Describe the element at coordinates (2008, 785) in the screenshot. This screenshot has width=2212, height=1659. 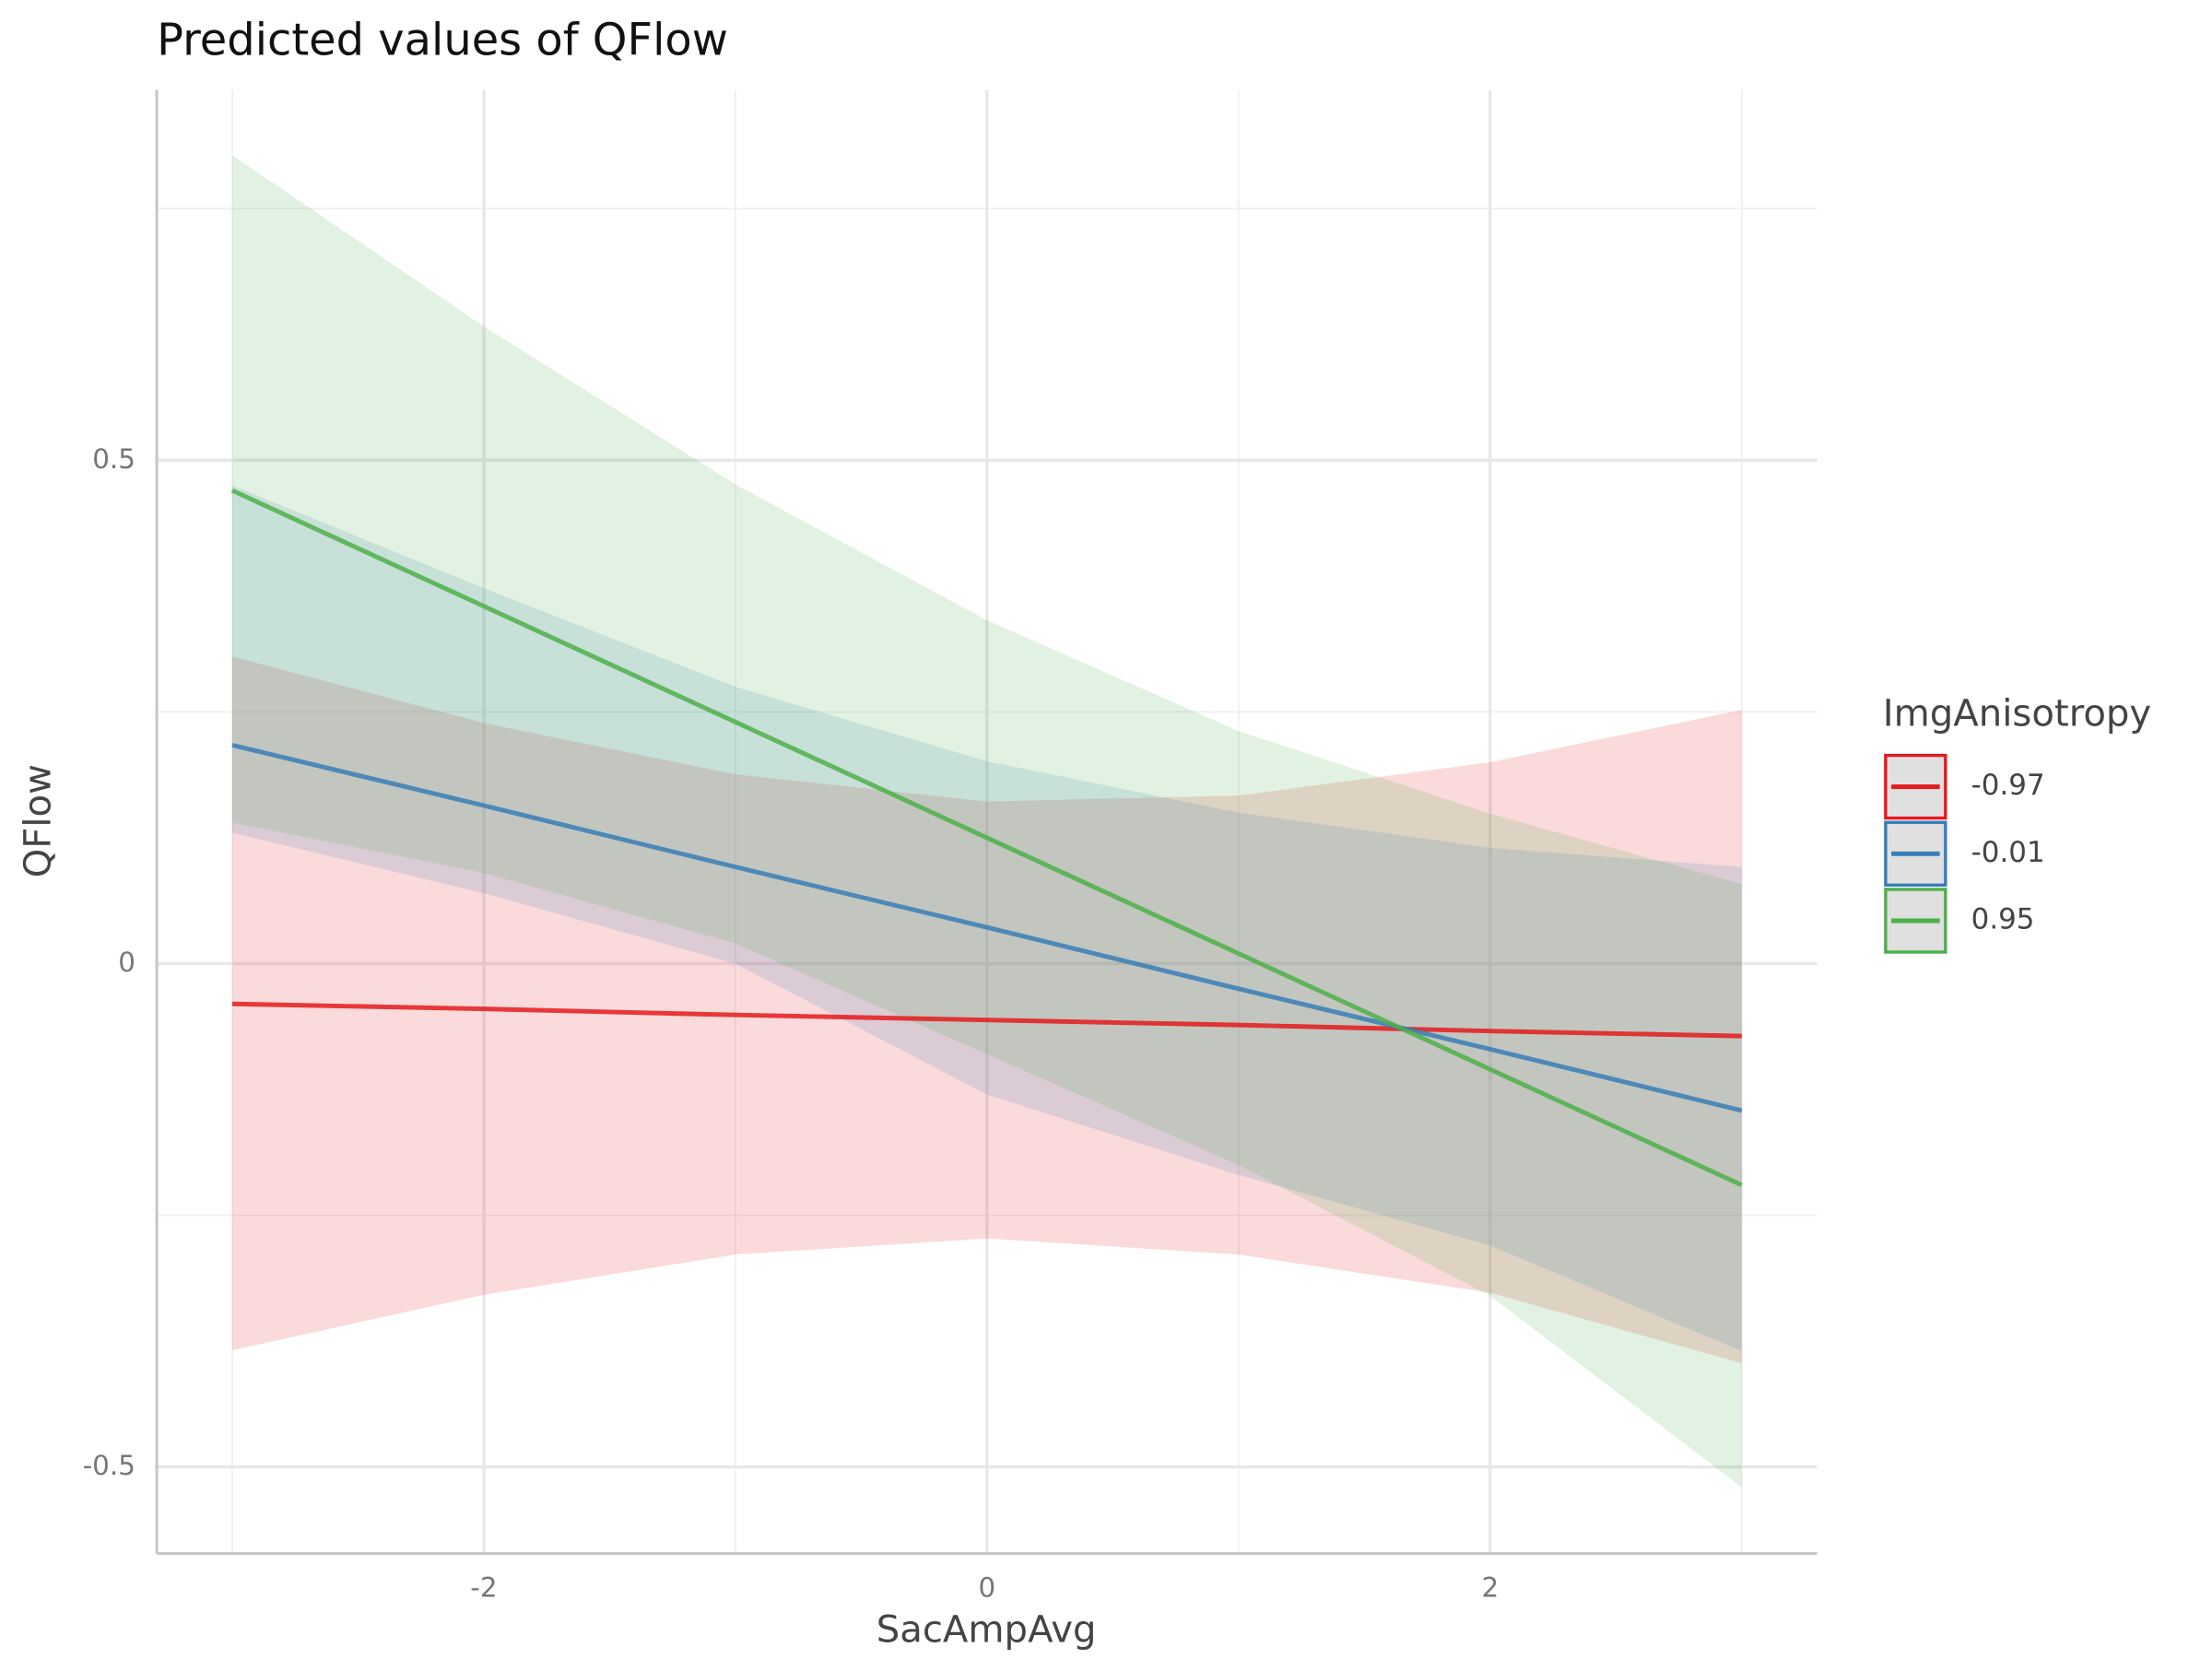
I see `legend-label: -0.97` at that location.